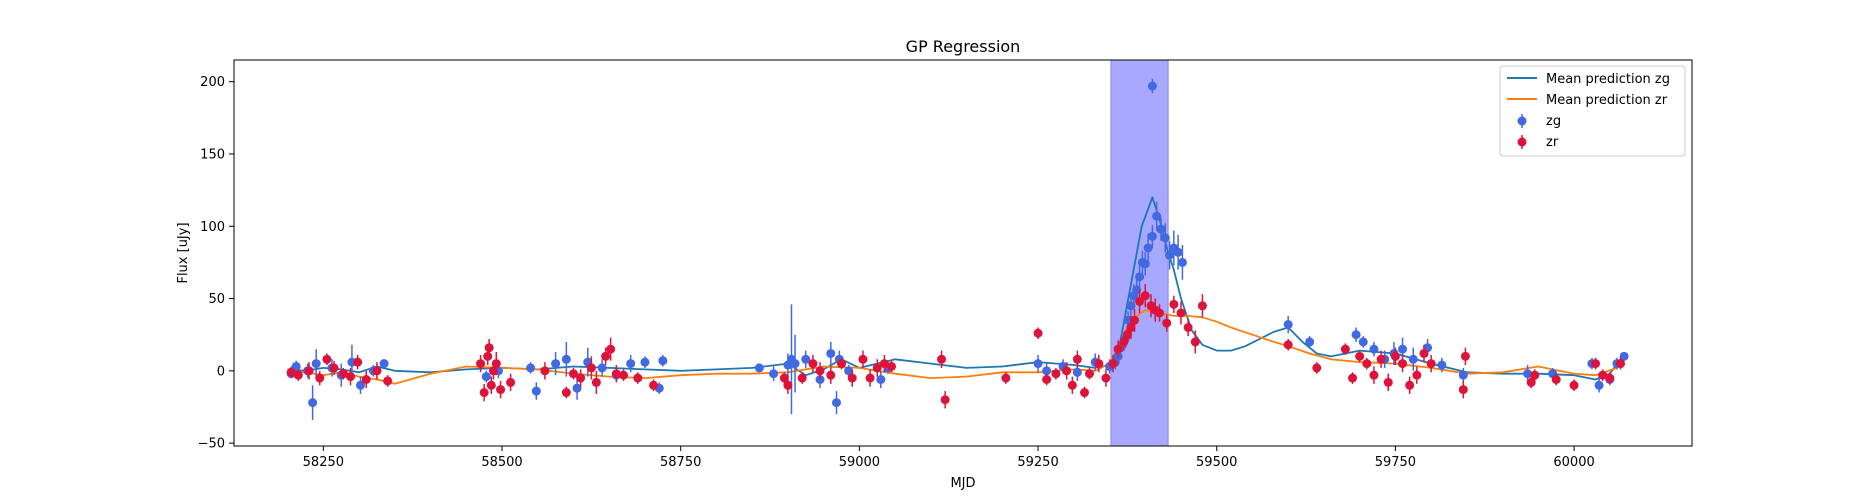  I want to click on x-tick-label: 58500, so click(501, 462).